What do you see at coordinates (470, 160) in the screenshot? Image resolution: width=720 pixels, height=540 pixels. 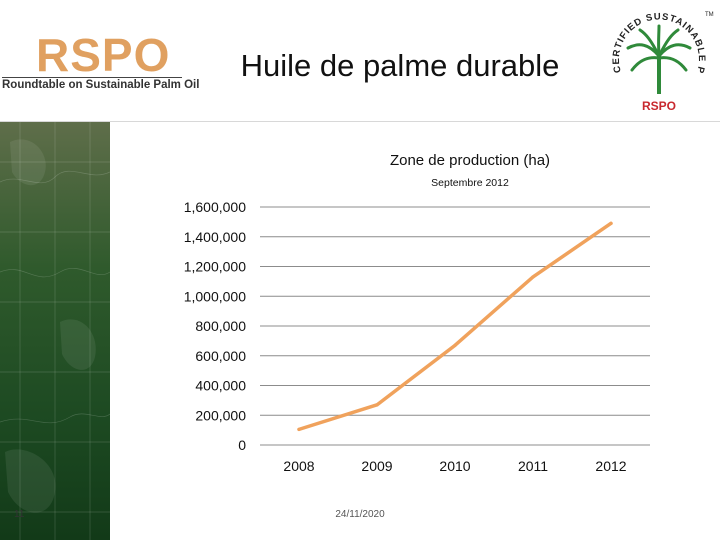 I see `chart-title: Zone de production (ha)` at bounding box center [470, 160].